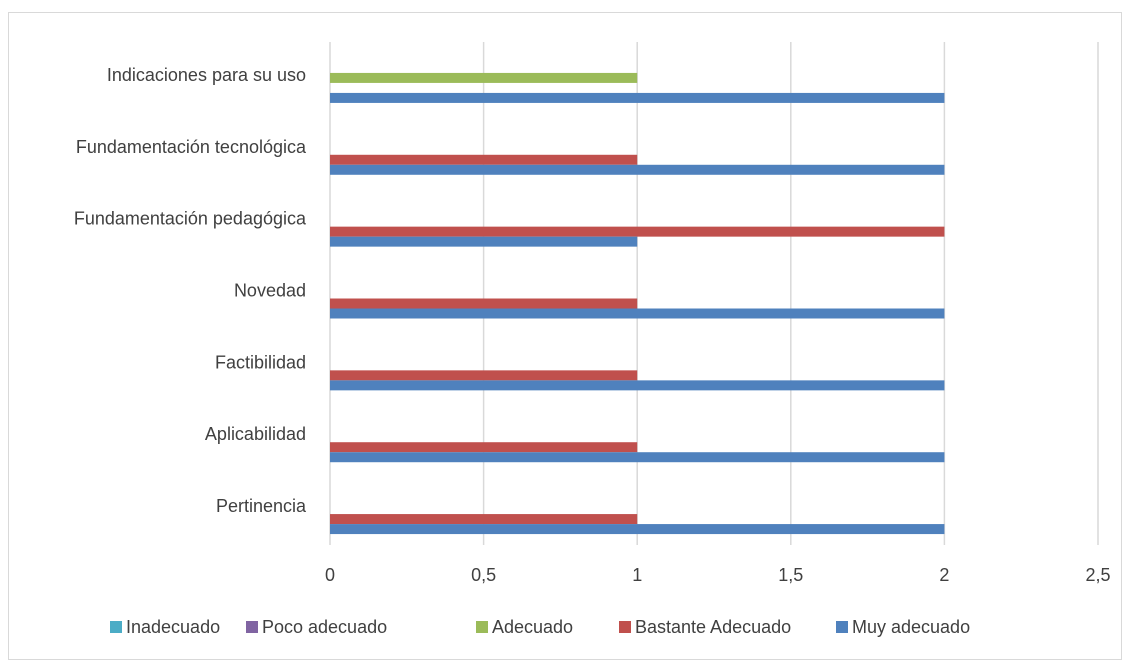  What do you see at coordinates (911, 627) in the screenshot?
I see `legend-label: Muy adecuado` at bounding box center [911, 627].